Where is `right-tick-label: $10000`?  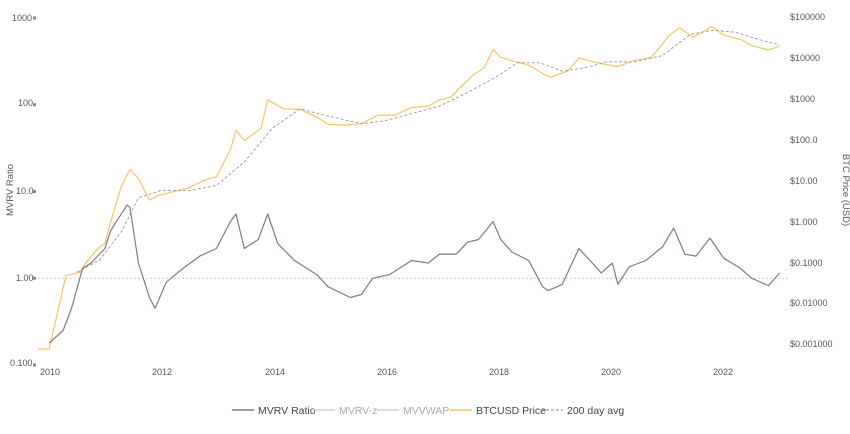 right-tick-label: $10000 is located at coordinates (805, 58).